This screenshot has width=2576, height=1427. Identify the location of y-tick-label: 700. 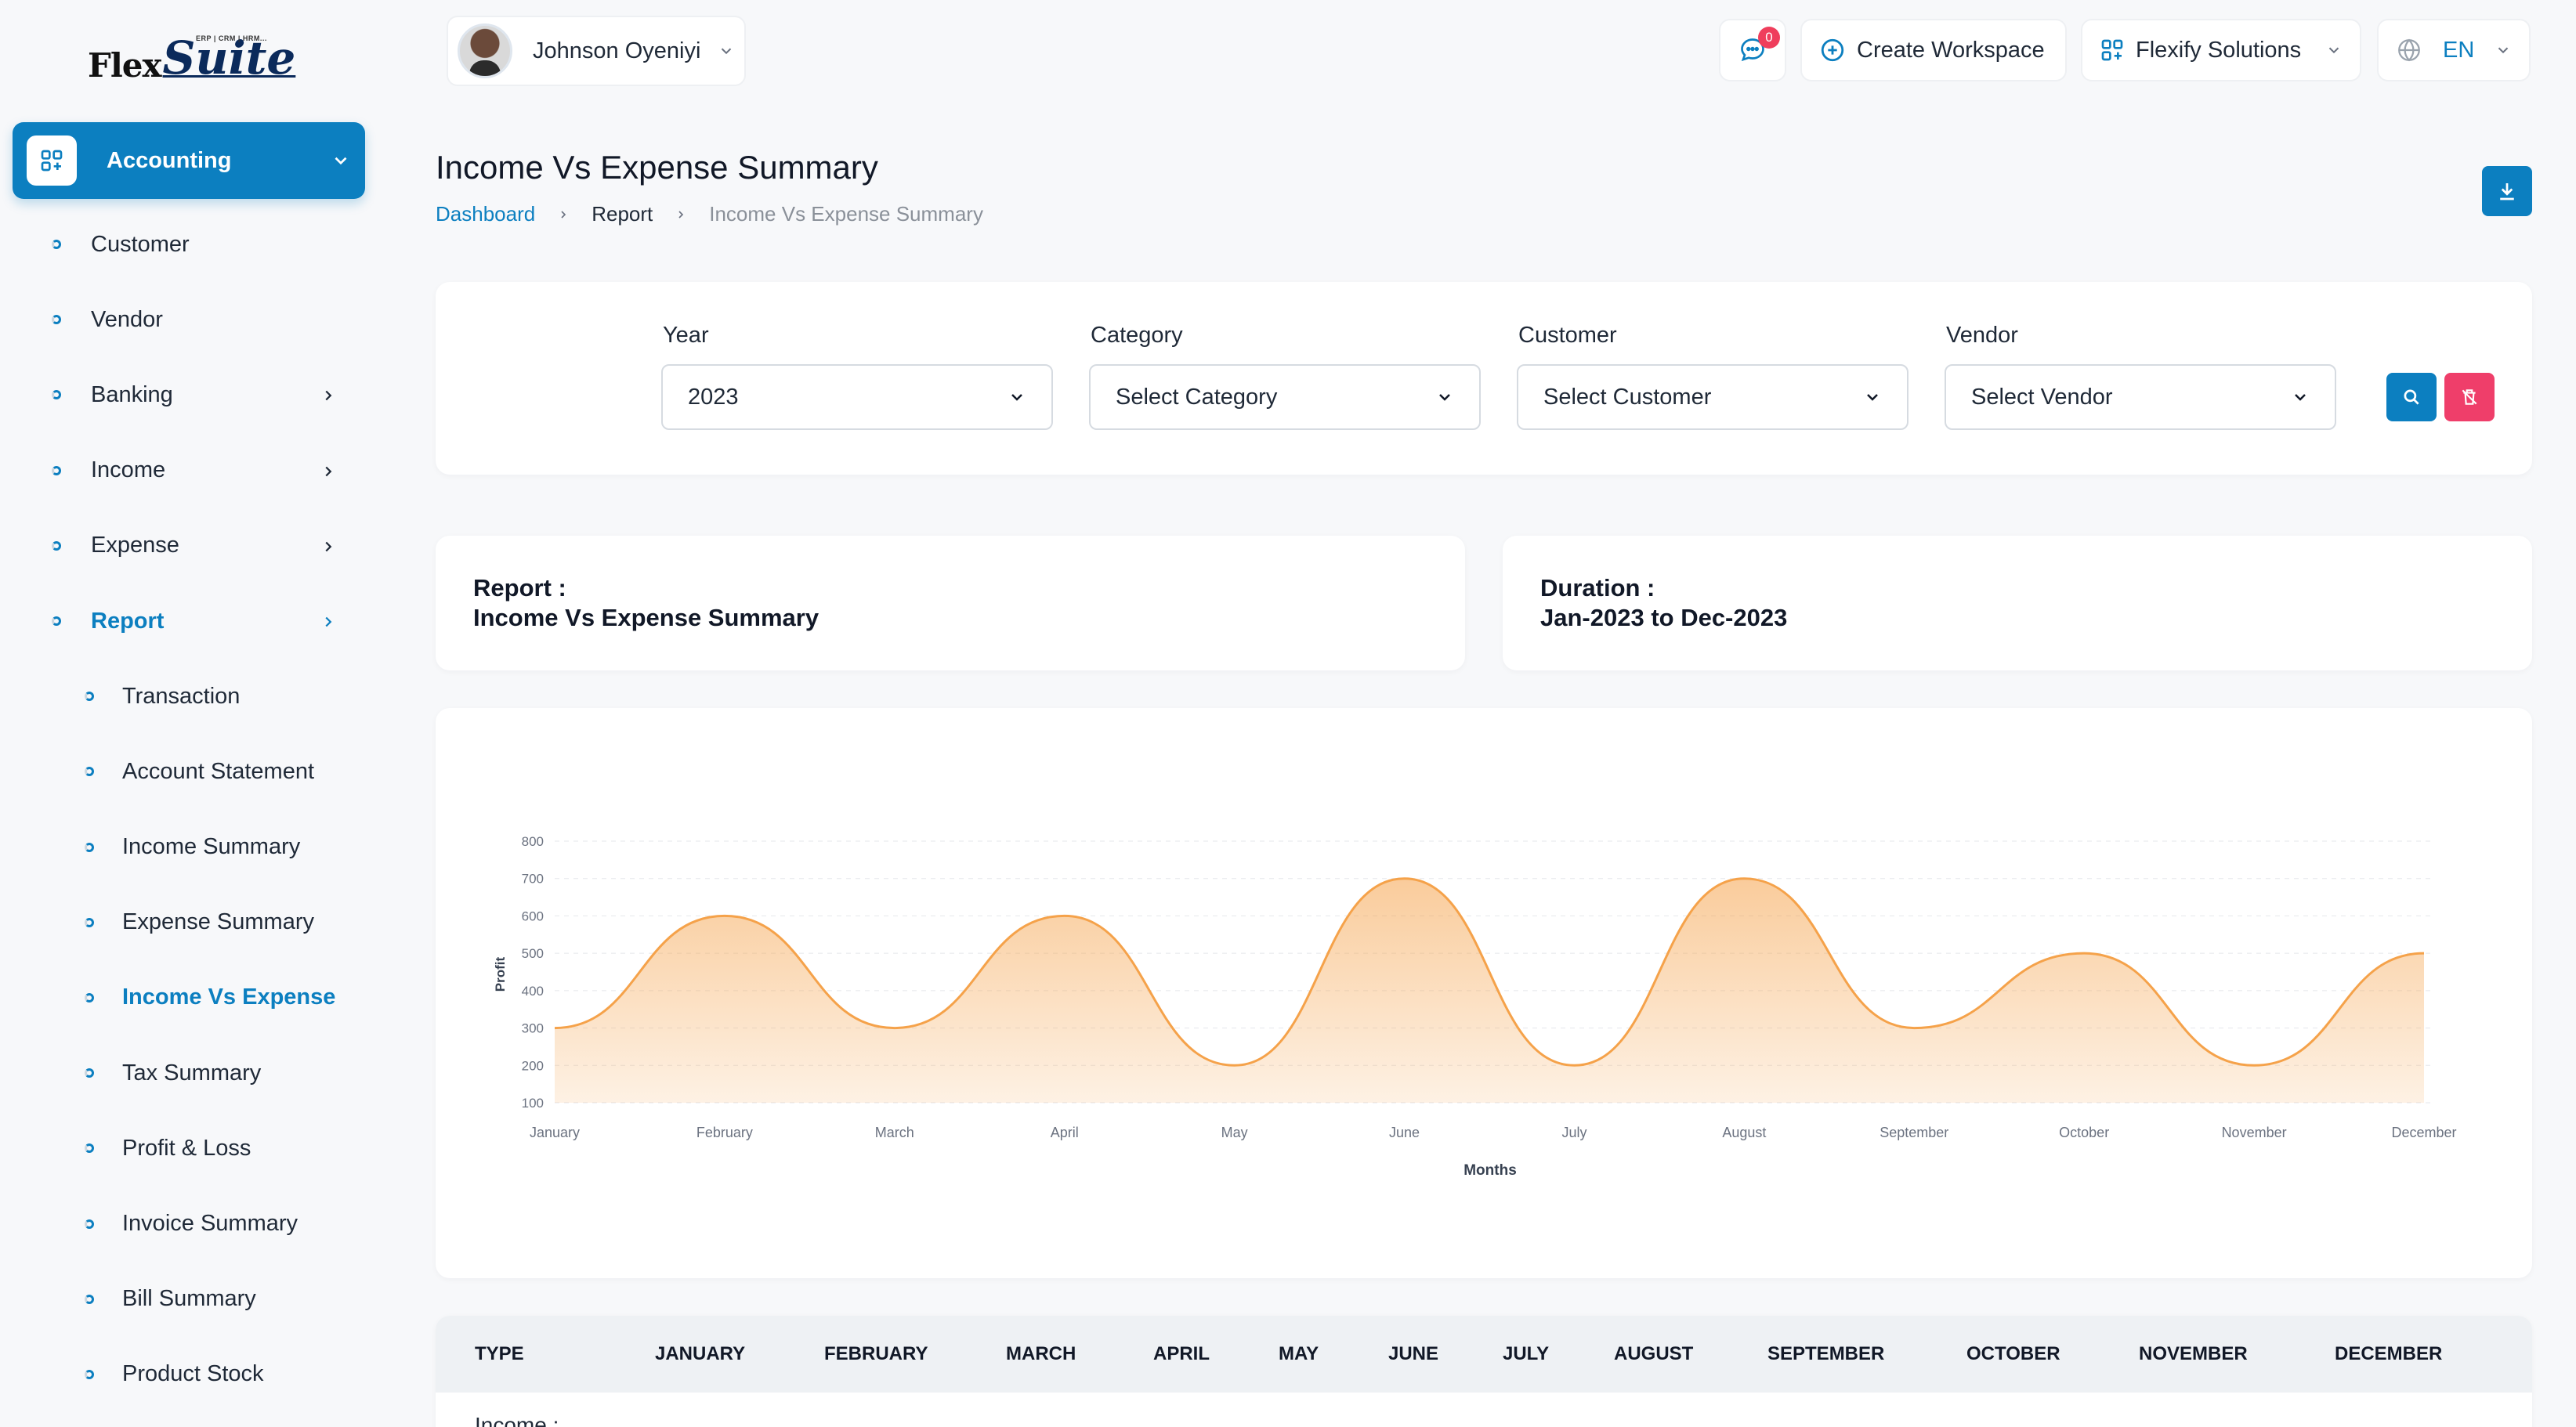
(533, 879).